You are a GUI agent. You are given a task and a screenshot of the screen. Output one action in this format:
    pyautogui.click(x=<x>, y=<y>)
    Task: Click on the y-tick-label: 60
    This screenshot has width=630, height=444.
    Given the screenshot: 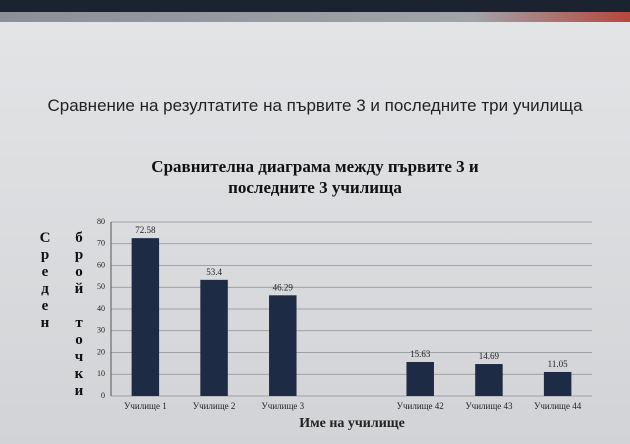 What is the action you would take?
    pyautogui.click(x=101, y=264)
    